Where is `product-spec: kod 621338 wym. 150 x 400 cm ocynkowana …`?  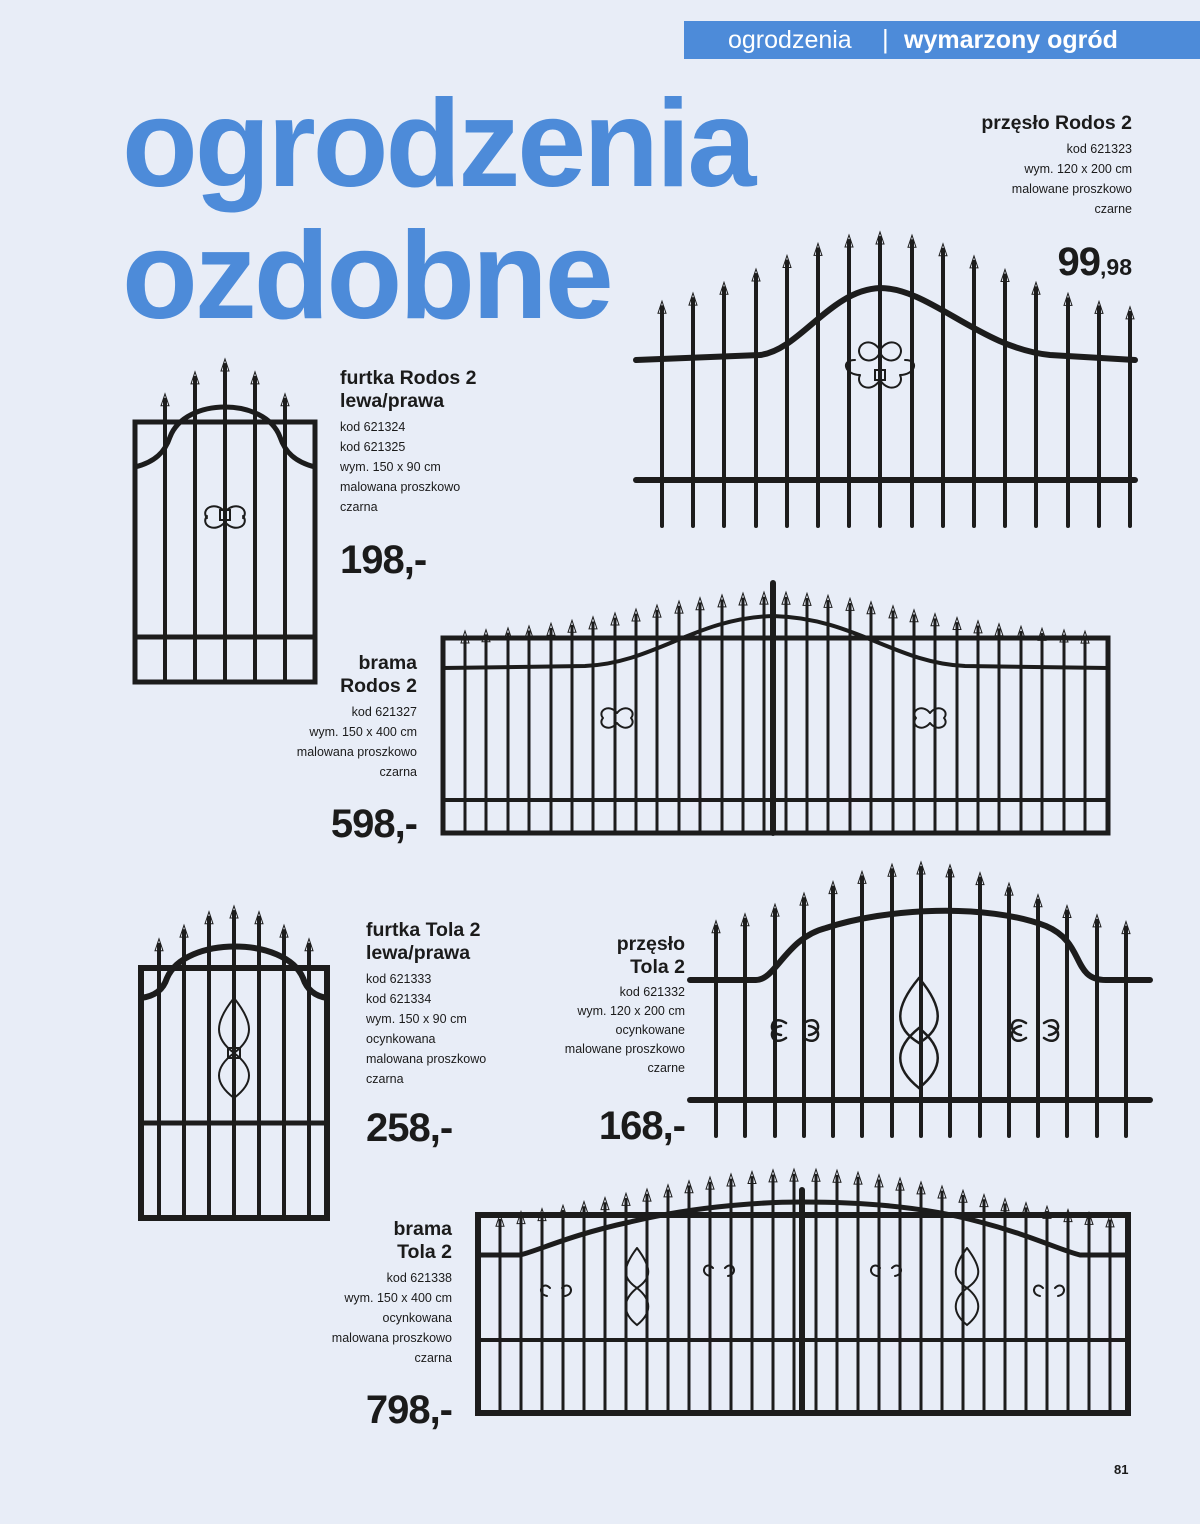
product-spec: kod 621338 wym. 150 x 400 cm ocynkowana … is located at coordinates (391, 1318).